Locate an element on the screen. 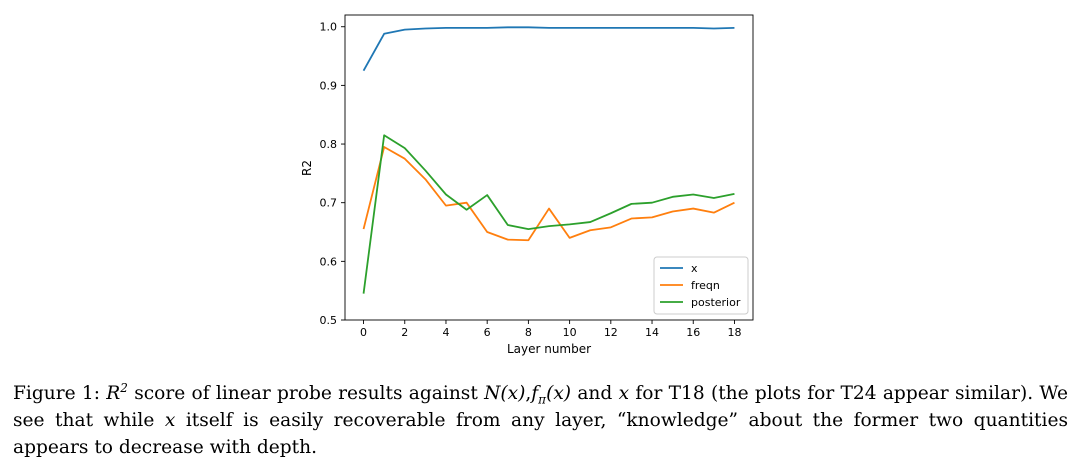 This screenshot has height=468, width=1080. series-line-x is located at coordinates (548, 49).